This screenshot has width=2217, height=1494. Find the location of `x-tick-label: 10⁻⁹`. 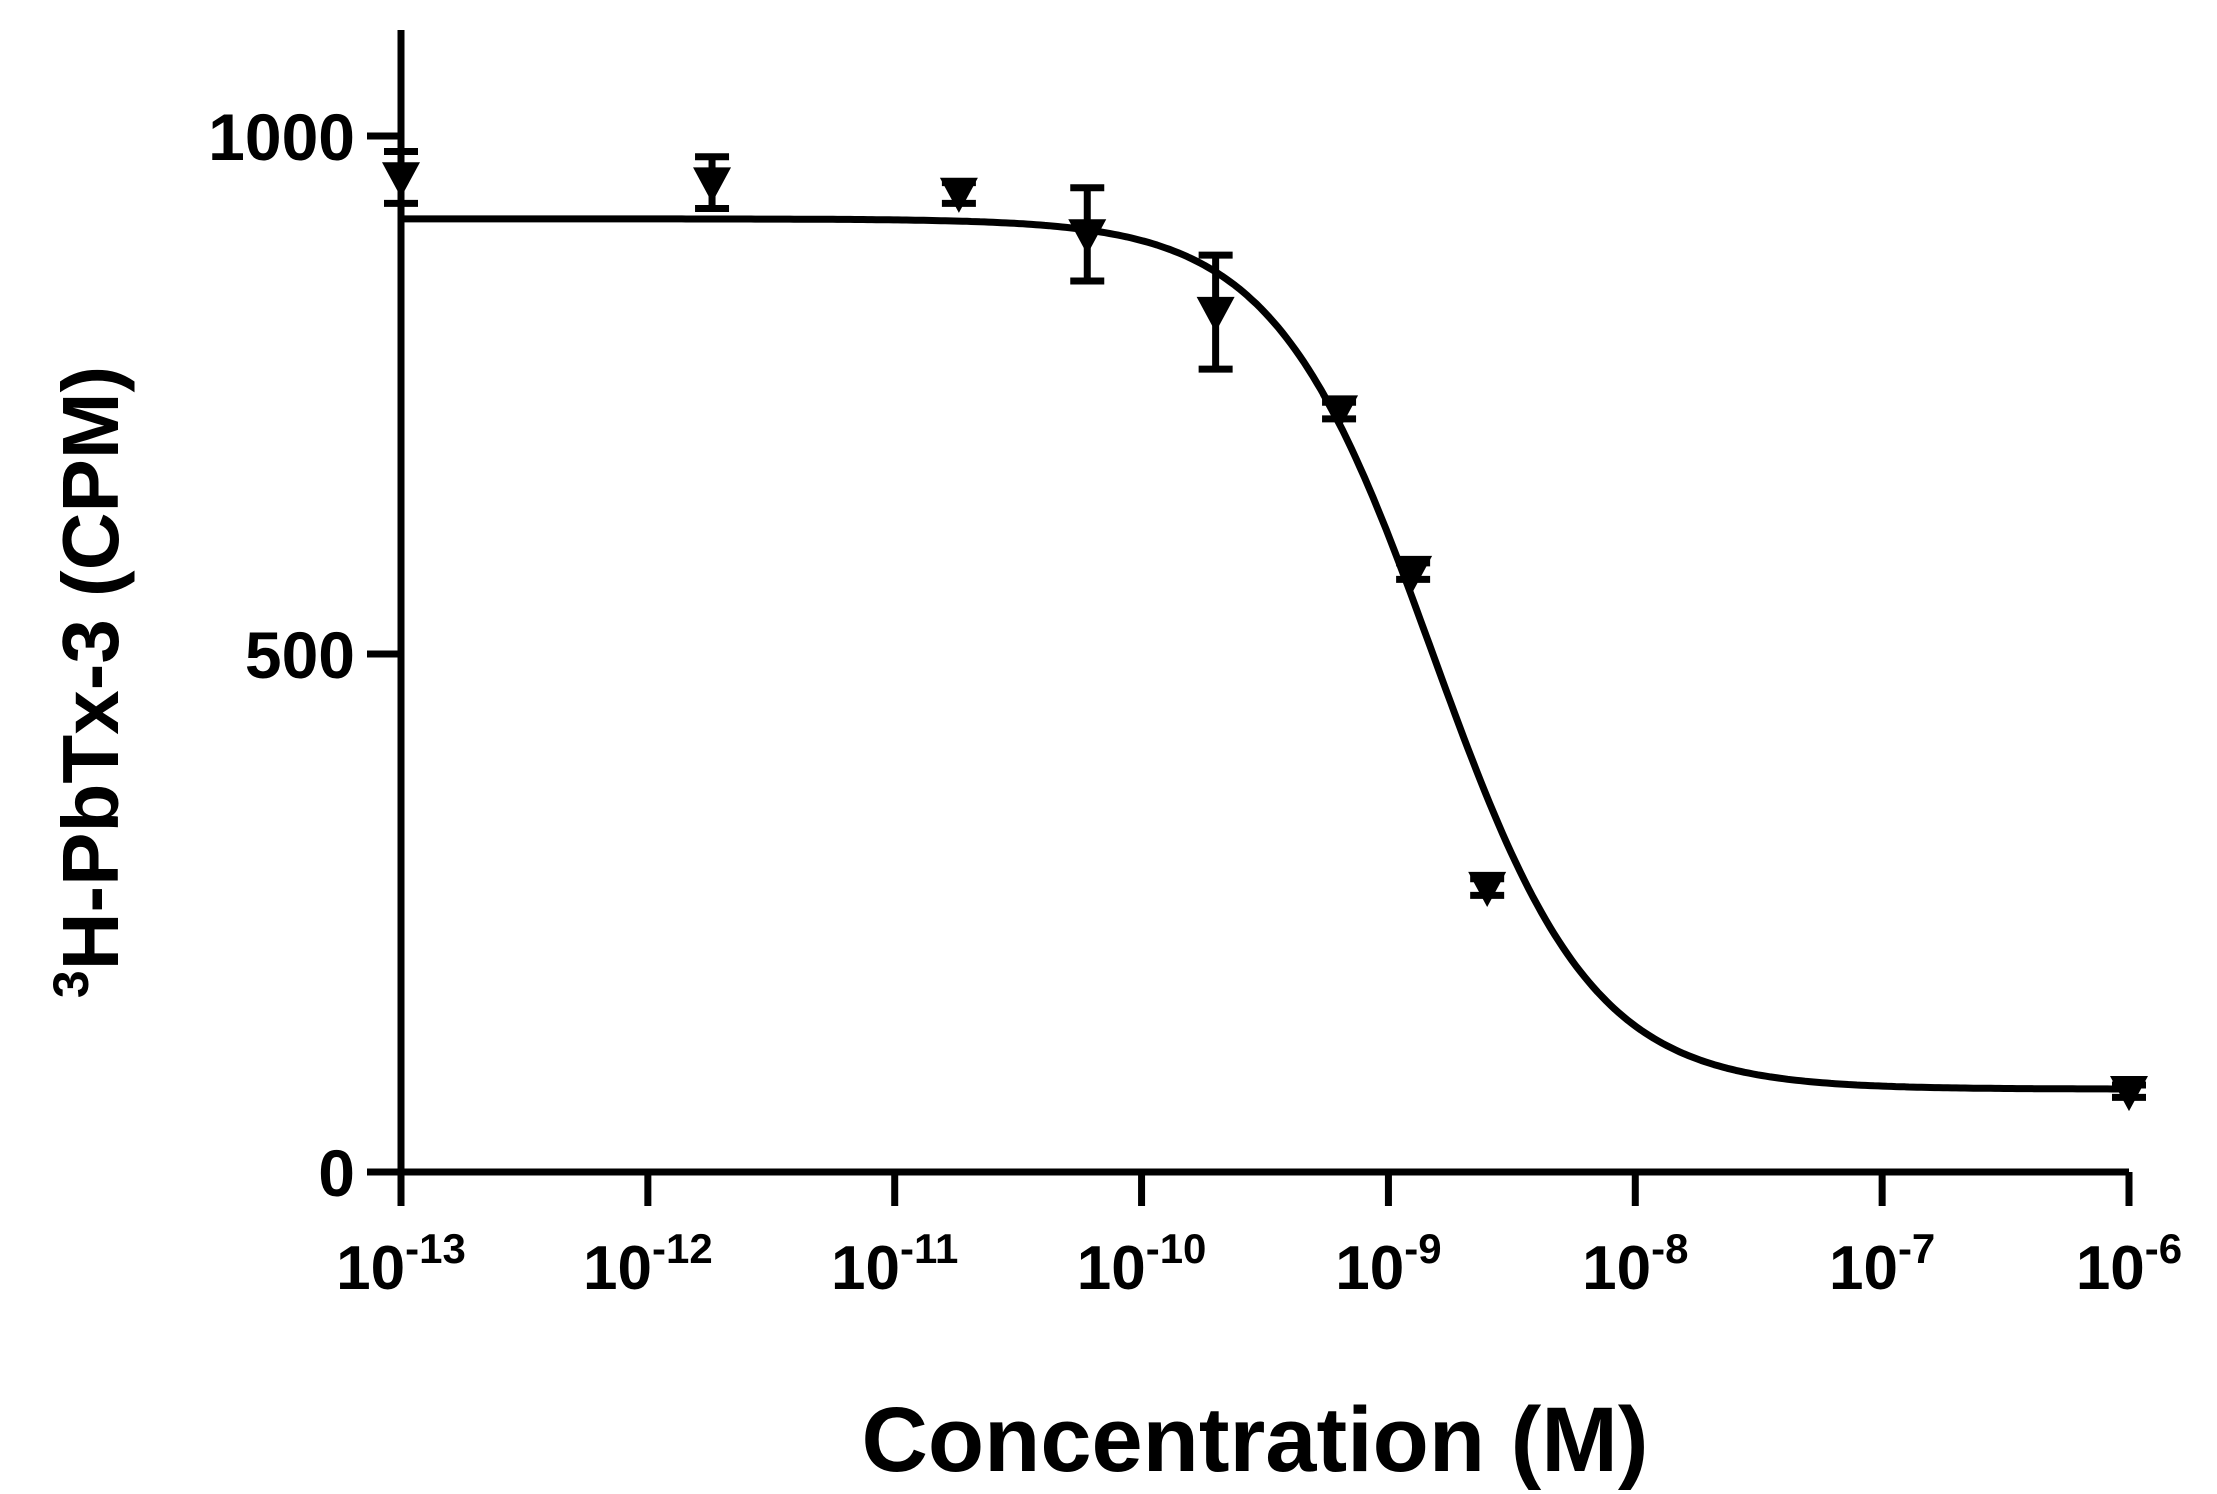

x-tick-label: 10⁻⁹ is located at coordinates (1388, 1264).